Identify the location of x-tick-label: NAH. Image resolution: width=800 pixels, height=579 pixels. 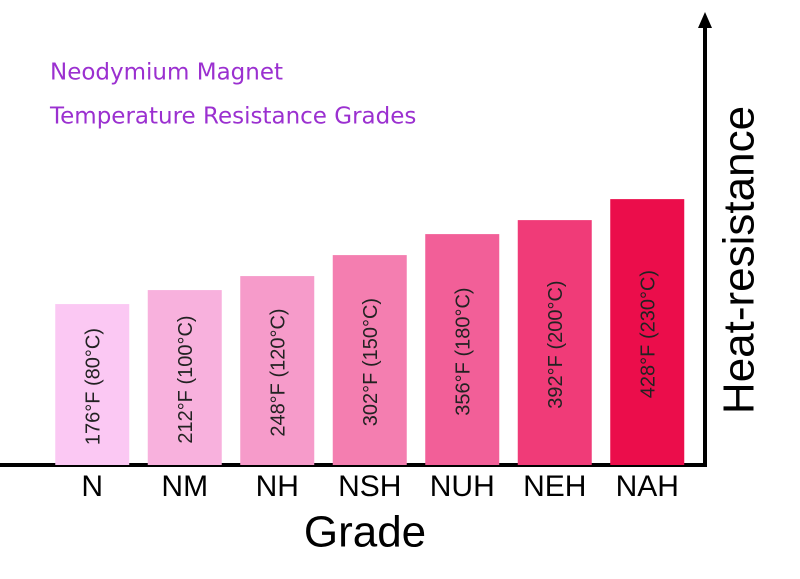
(647, 486).